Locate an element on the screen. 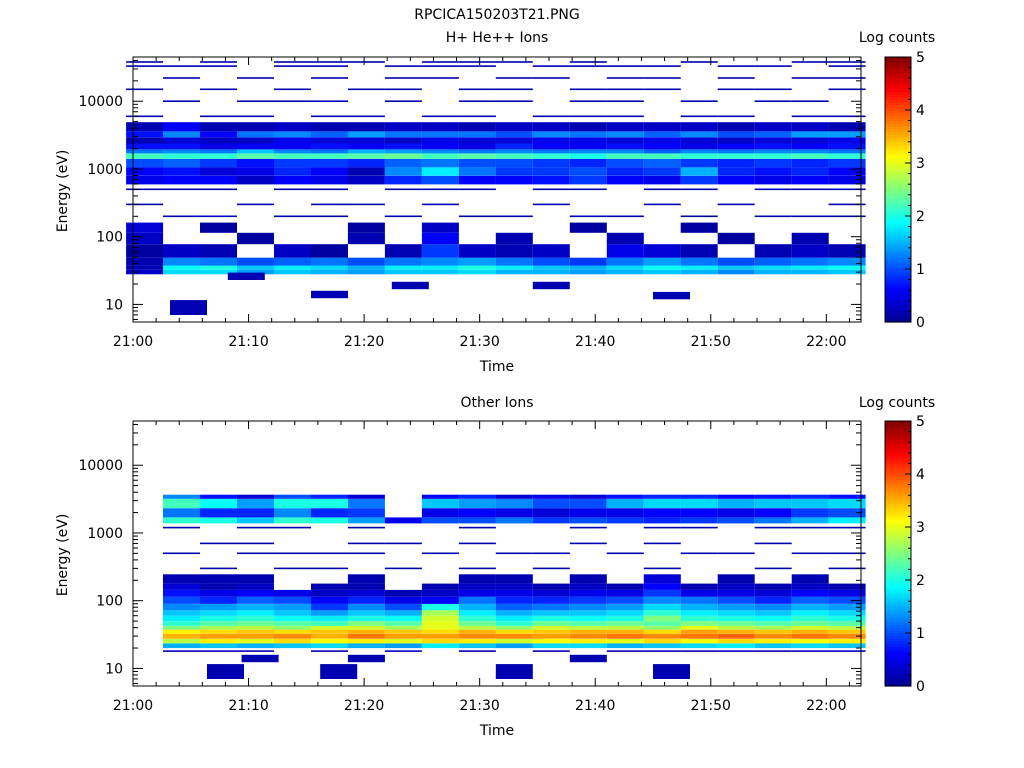  colorbar-tick-label: 2 is located at coordinates (920, 581).